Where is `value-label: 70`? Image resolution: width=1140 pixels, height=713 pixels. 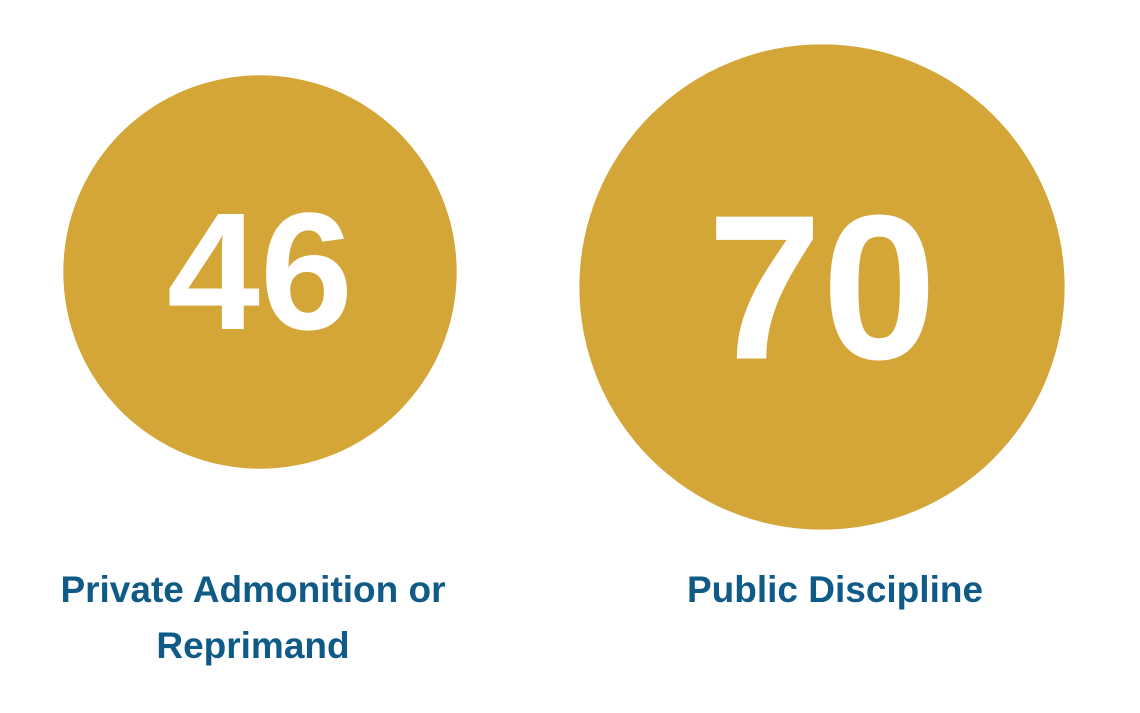 value-label: 70 is located at coordinates (821, 287).